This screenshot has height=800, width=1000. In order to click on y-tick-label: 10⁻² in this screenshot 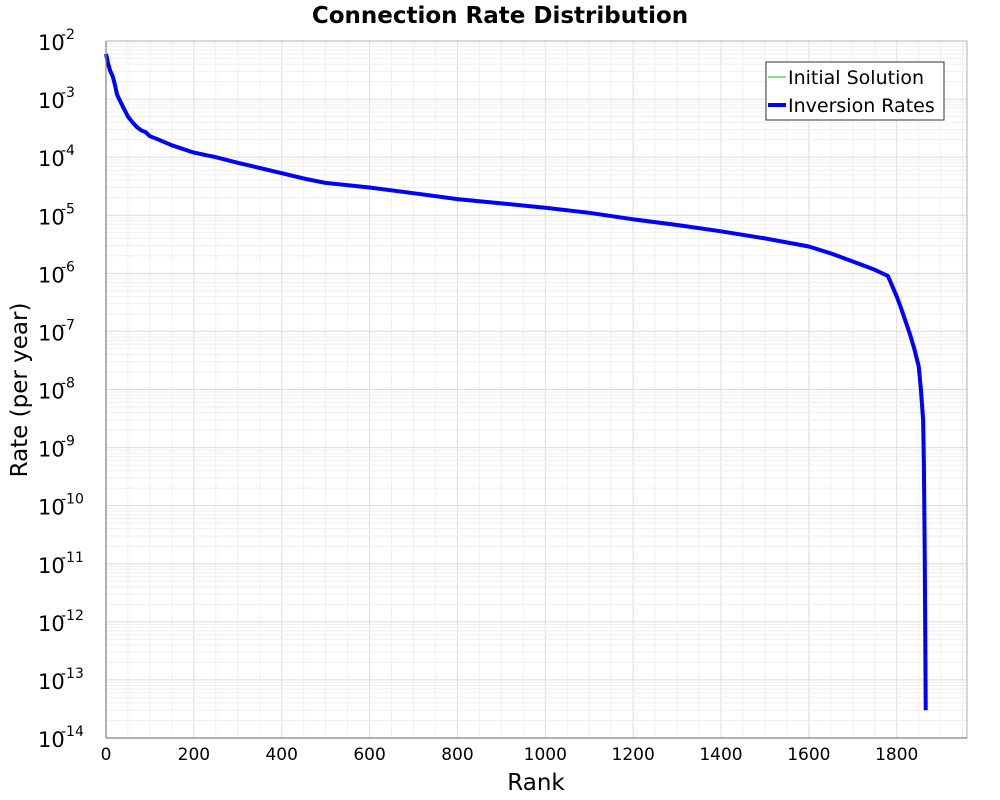, I will do `click(56, 41)`.